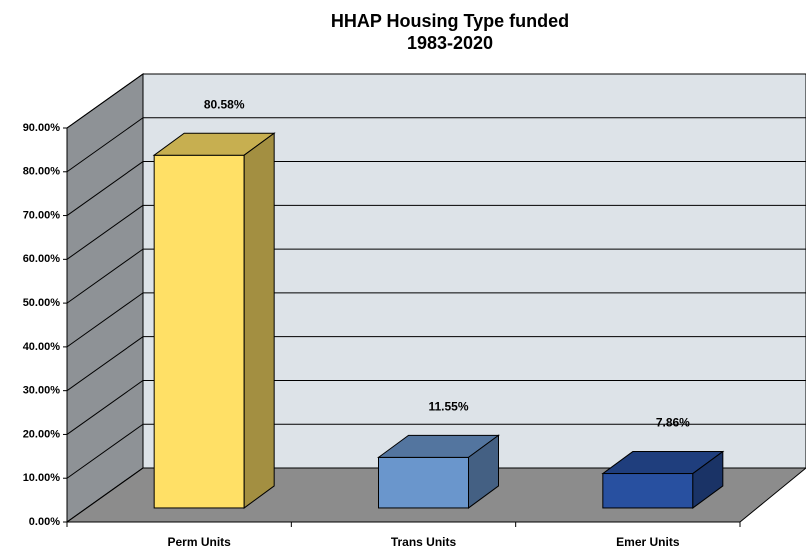 The height and width of the screenshot is (557, 806). What do you see at coordinates (42, 259) in the screenshot?
I see `y-tick-label: 60.00%` at bounding box center [42, 259].